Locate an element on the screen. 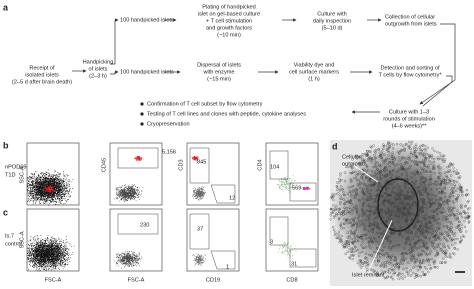 The image size is (474, 289). step-label: Collection of cellular is located at coordinates (410, 17).